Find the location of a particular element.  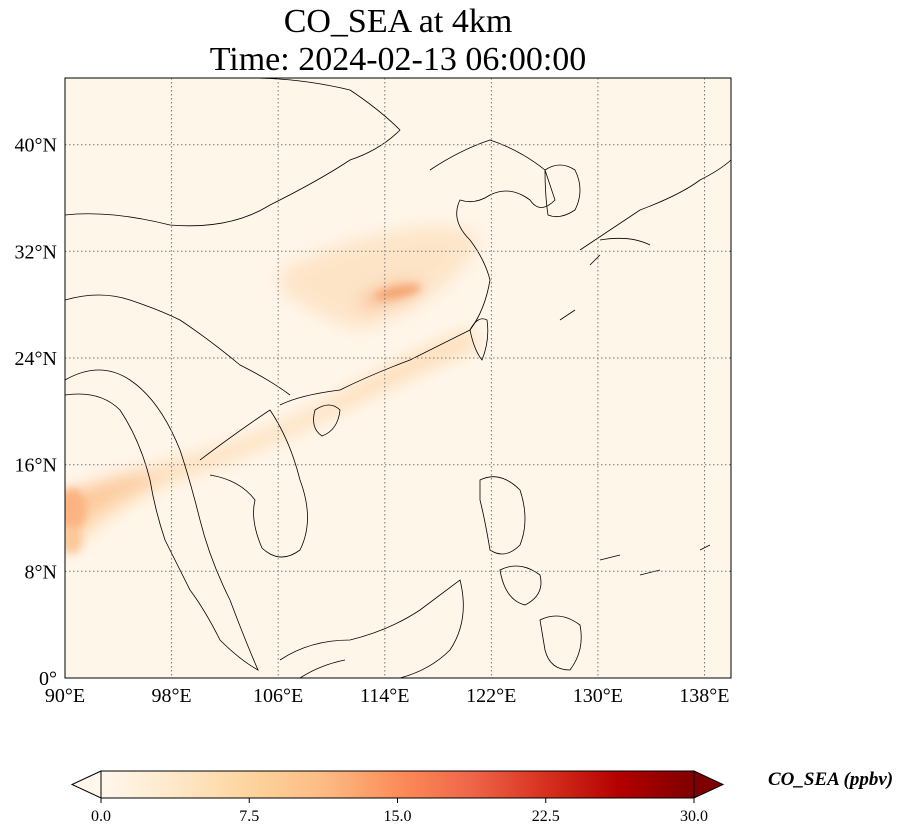

lat-tick-label: 0° is located at coordinates (48, 679).